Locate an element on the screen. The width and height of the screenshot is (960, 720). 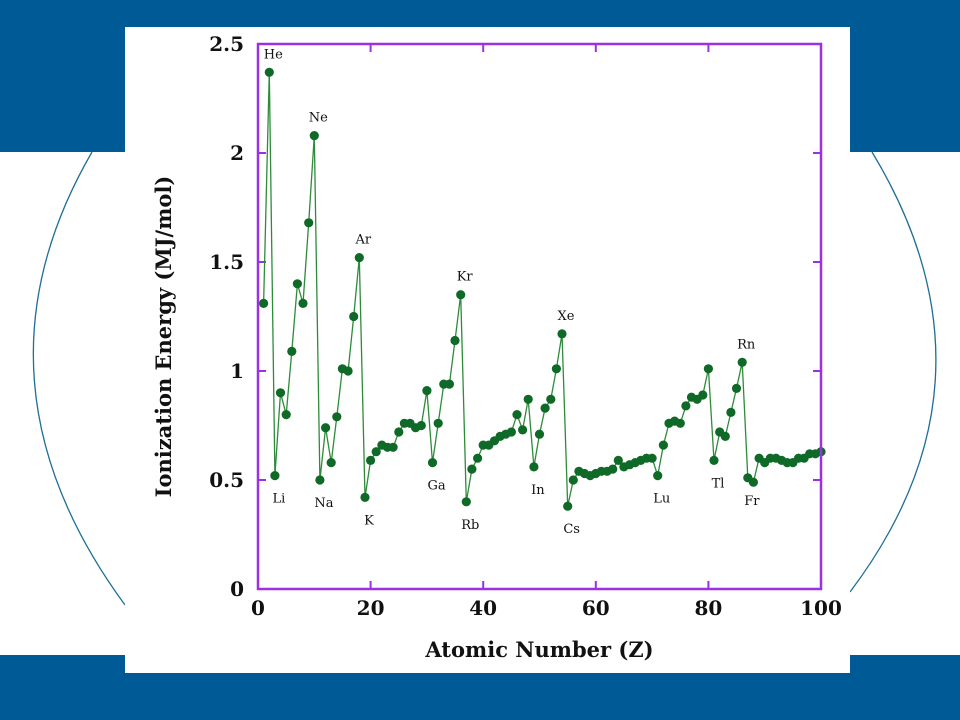
element-label: He is located at coordinates (273, 54).